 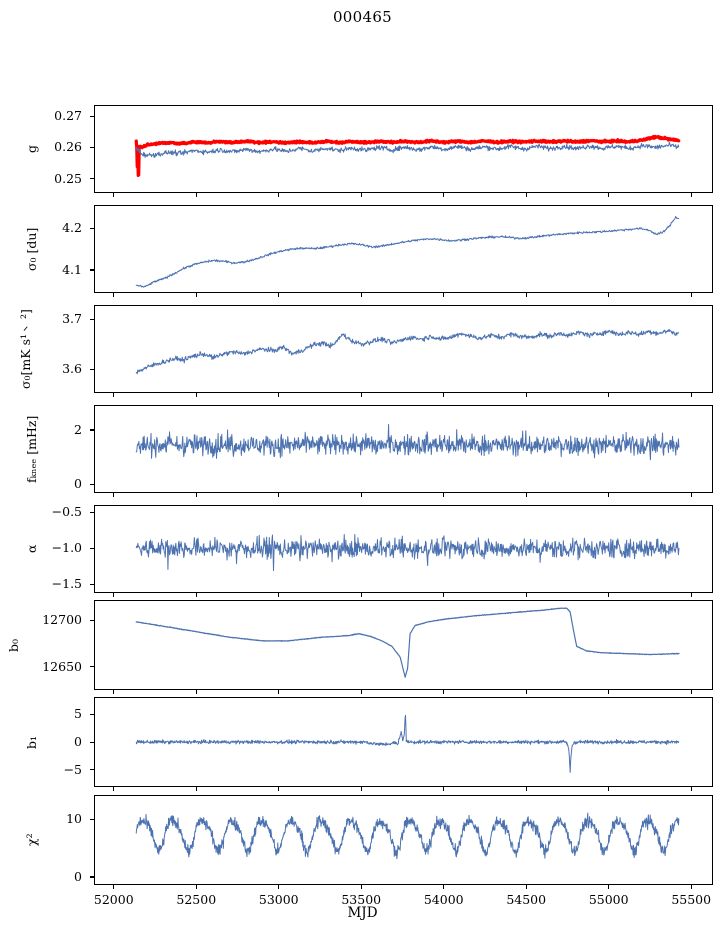 I want to click on y-axis-label: b₀, so click(x=13, y=645).